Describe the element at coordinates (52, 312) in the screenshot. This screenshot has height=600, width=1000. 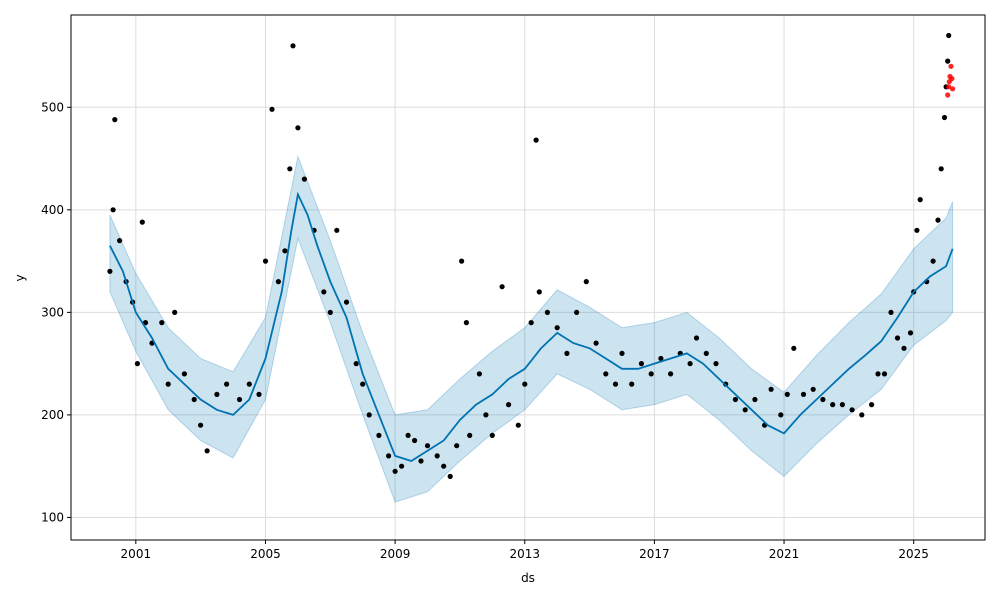
I see `y-tick-label: 300` at that location.